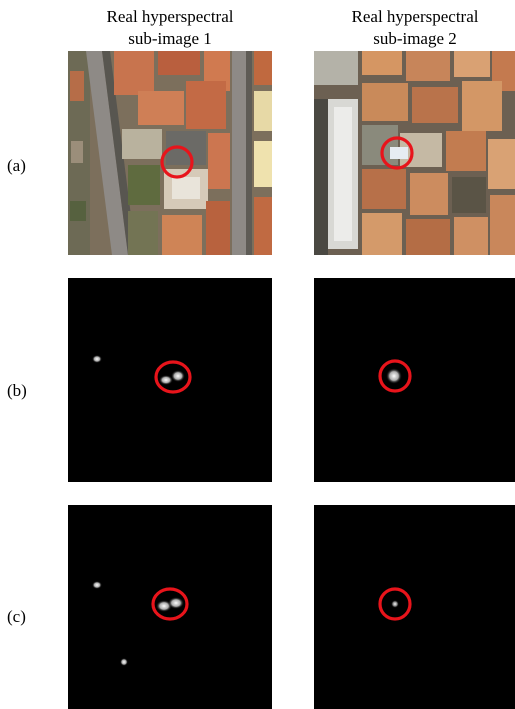  I want to click on column-title-2: Real hyperspectral sub-image 2, so click(412, 28).